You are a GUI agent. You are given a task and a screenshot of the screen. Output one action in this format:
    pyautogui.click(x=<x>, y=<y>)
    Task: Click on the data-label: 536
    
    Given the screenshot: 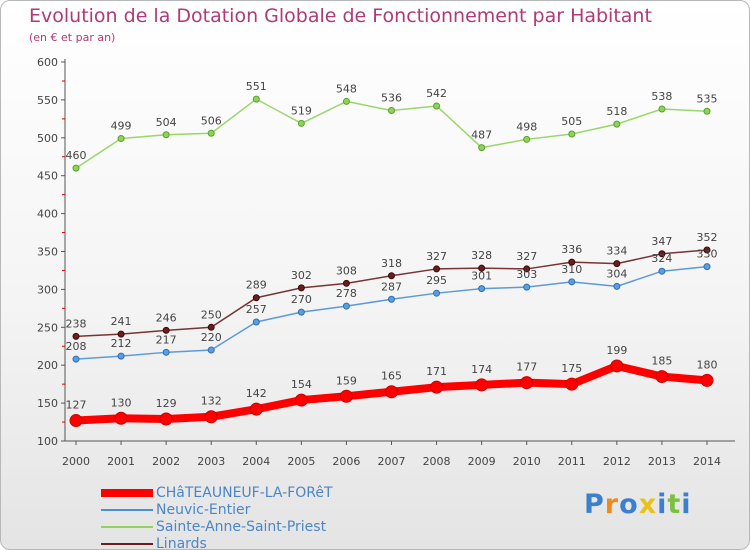 What is the action you would take?
    pyautogui.click(x=391, y=98)
    